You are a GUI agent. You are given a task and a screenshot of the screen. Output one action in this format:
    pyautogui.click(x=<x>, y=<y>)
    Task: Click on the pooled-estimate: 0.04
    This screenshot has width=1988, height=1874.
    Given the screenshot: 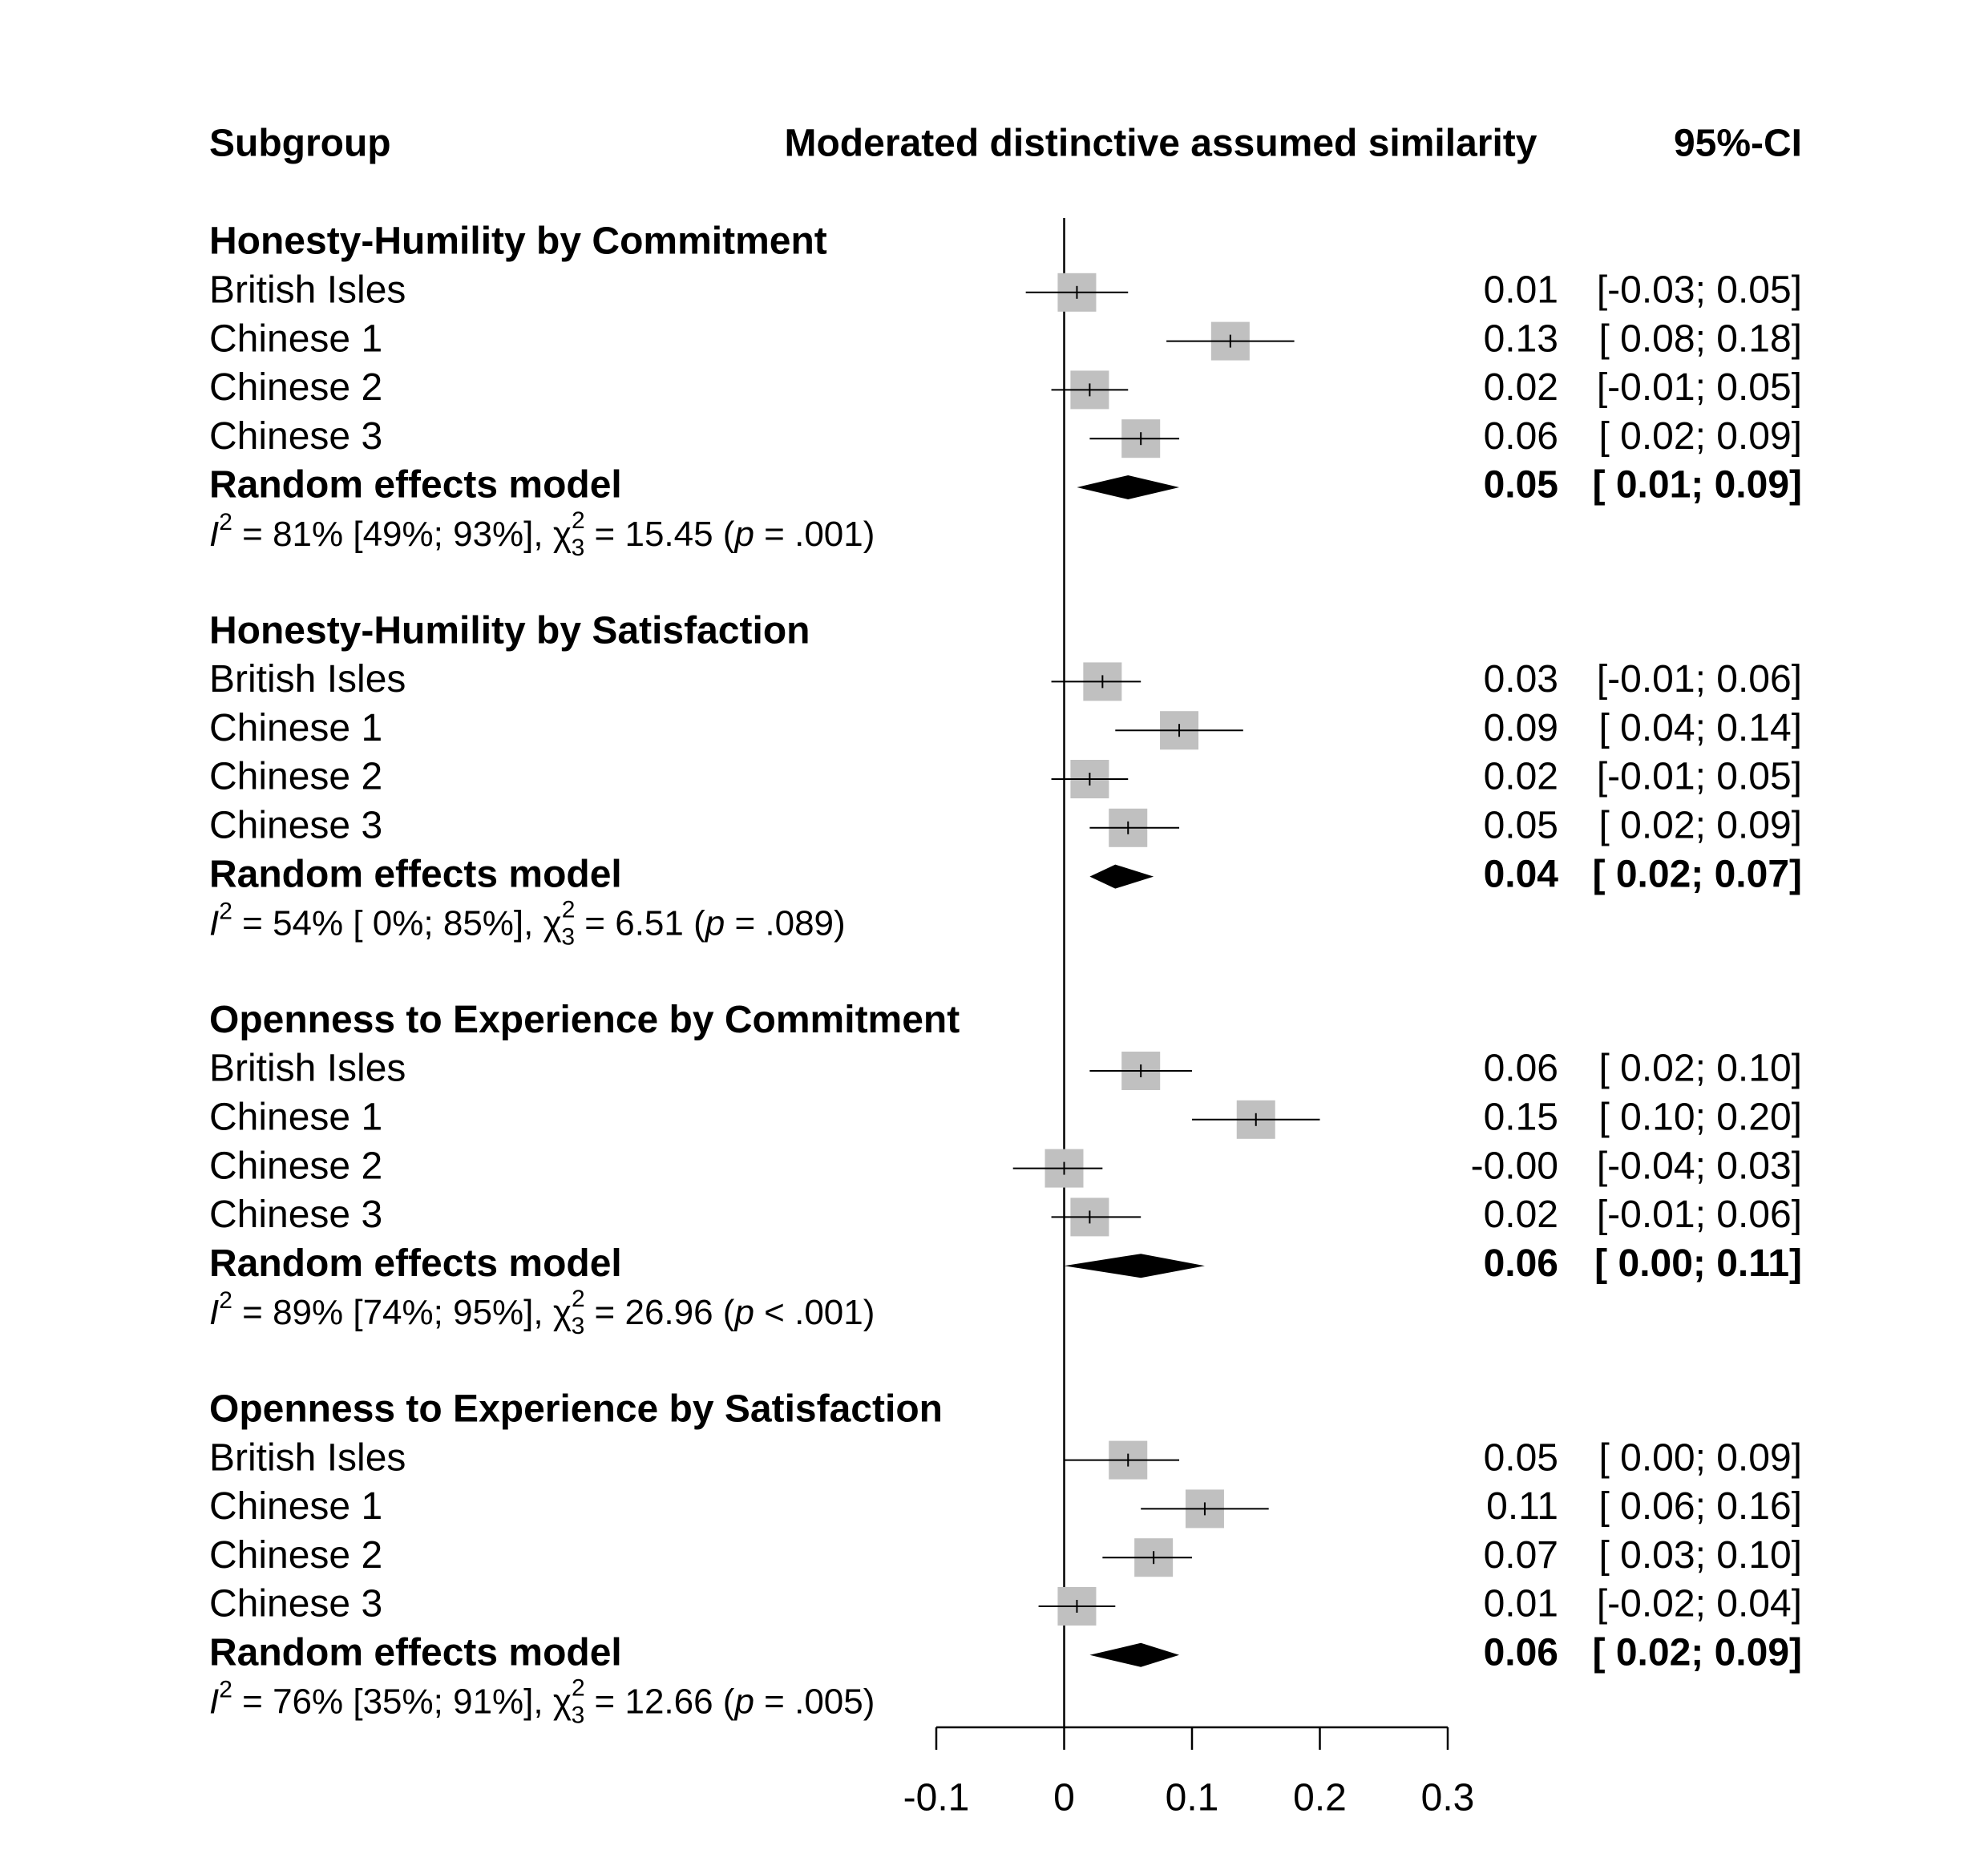 What is the action you would take?
    pyautogui.click(x=1521, y=874)
    